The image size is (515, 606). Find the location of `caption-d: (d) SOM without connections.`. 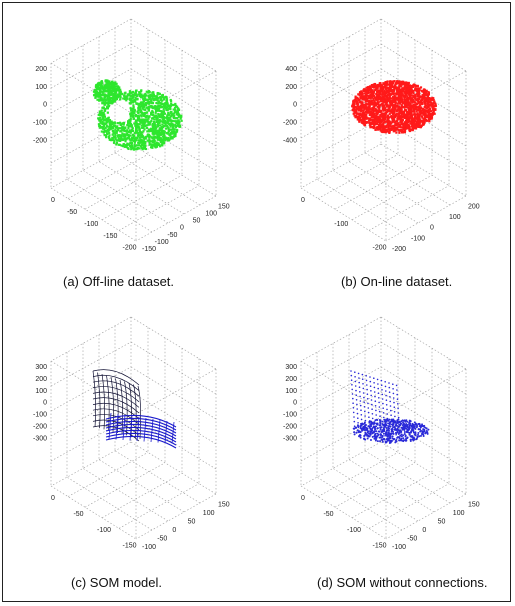

caption-d: (d) SOM without connections. is located at coordinates (402, 582).